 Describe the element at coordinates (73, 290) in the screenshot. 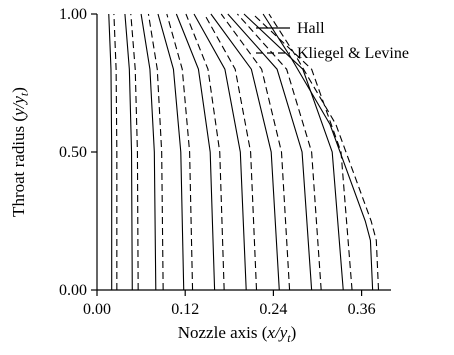

I see `y-tick-label: 0.00` at that location.